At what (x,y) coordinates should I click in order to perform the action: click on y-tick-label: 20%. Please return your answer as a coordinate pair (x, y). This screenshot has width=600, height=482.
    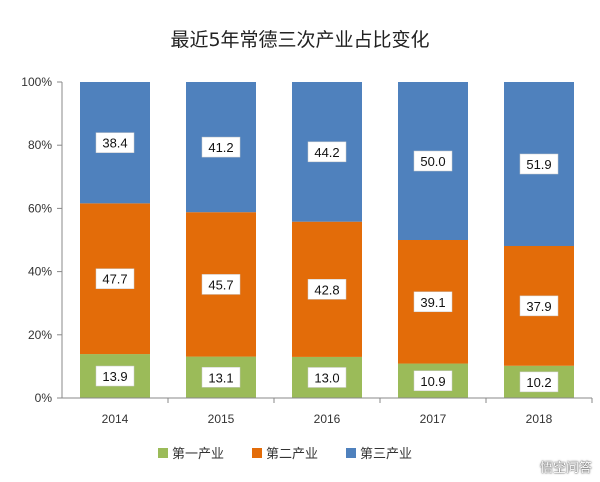
    Looking at the image, I should click on (40, 335).